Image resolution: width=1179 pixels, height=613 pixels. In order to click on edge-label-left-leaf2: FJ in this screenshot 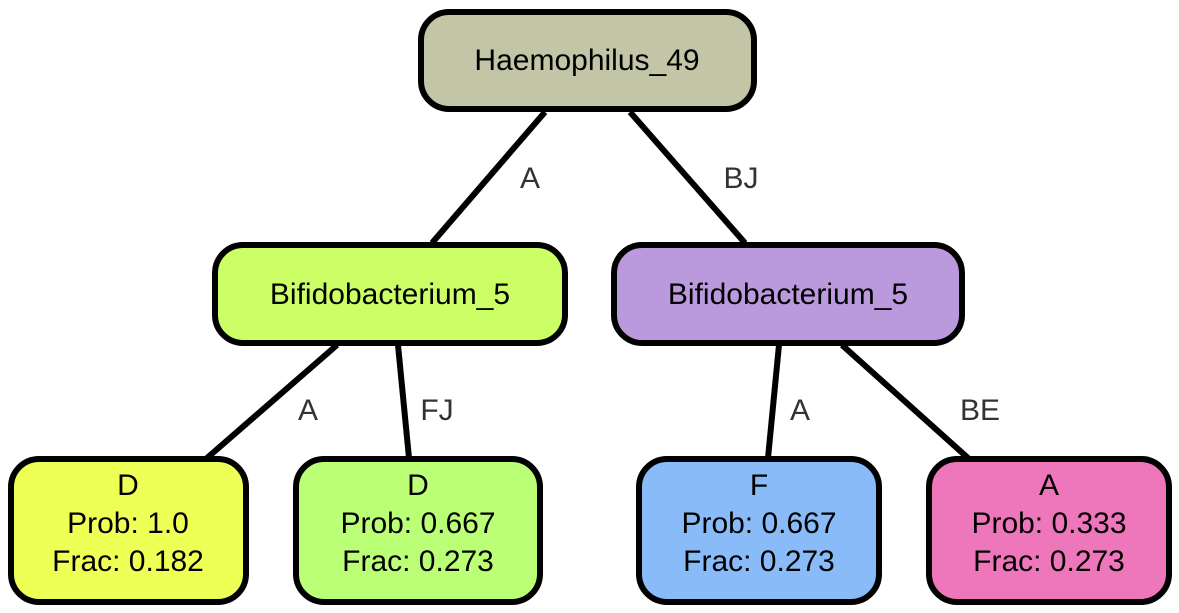, I will do `click(436, 410)`.